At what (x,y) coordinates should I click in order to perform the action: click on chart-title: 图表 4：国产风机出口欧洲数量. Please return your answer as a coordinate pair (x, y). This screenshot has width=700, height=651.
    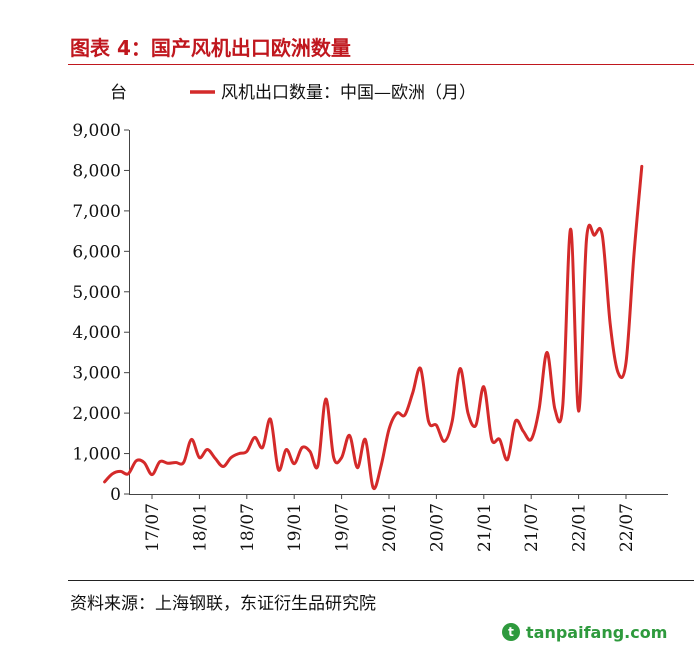
    Looking at the image, I should click on (210, 48).